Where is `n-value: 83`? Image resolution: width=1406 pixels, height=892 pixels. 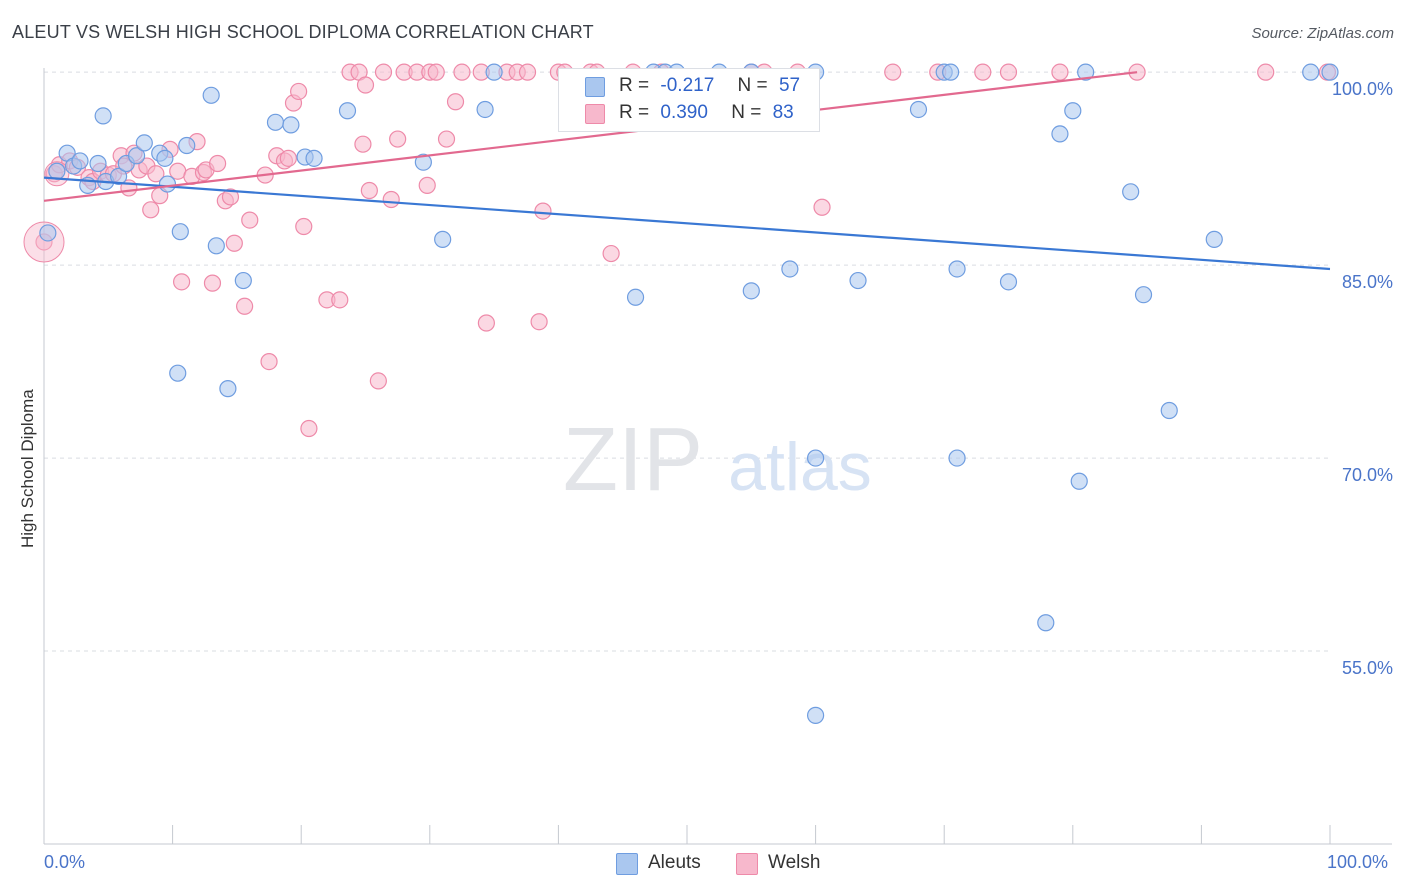
n-value: 83 is located at coordinates (783, 112).